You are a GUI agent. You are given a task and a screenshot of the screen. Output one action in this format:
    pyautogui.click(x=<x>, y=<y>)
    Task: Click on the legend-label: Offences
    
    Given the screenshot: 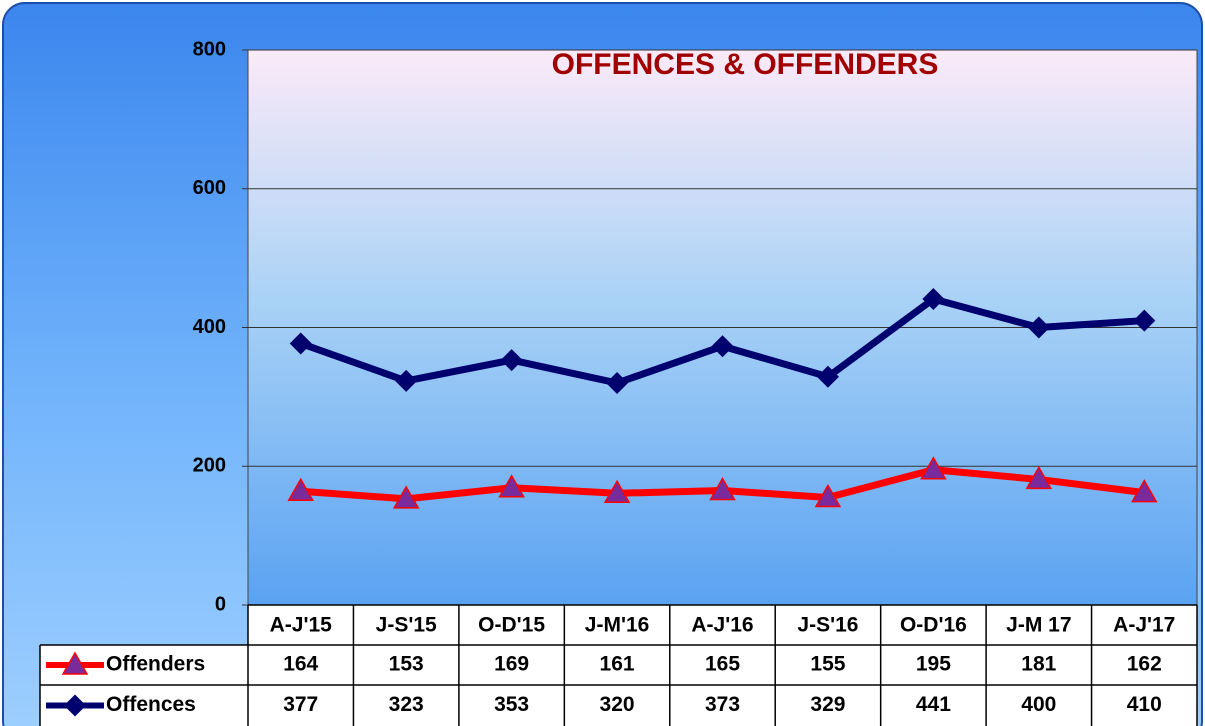 What is the action you would take?
    pyautogui.click(x=151, y=704)
    